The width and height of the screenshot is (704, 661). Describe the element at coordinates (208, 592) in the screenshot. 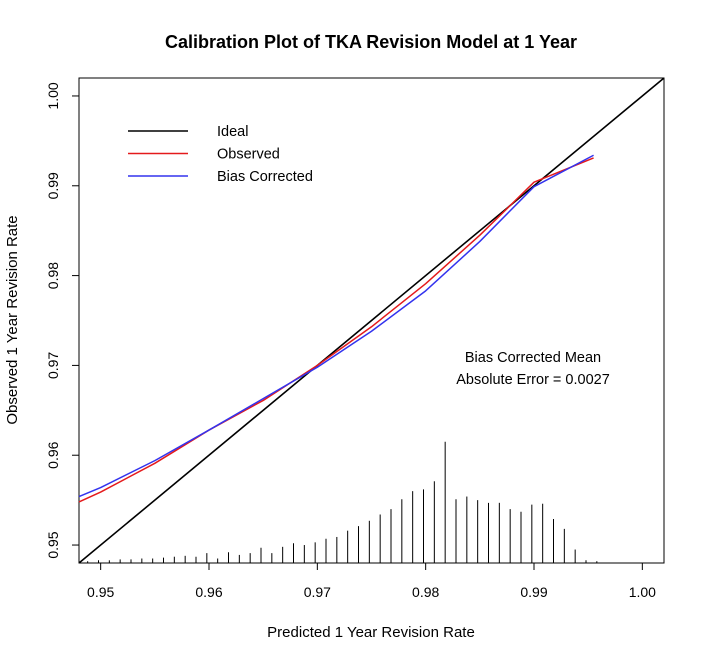

I see `x-tick-label: 0.96` at that location.